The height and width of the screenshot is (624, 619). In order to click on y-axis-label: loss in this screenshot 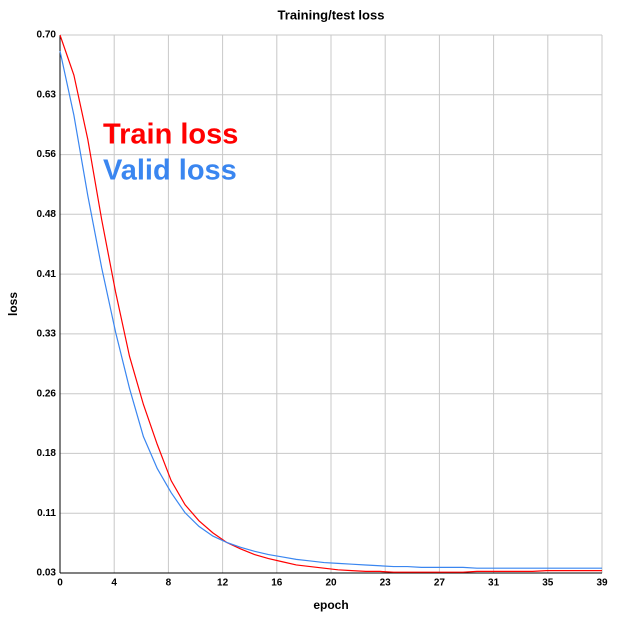, I will do `click(13, 304)`.